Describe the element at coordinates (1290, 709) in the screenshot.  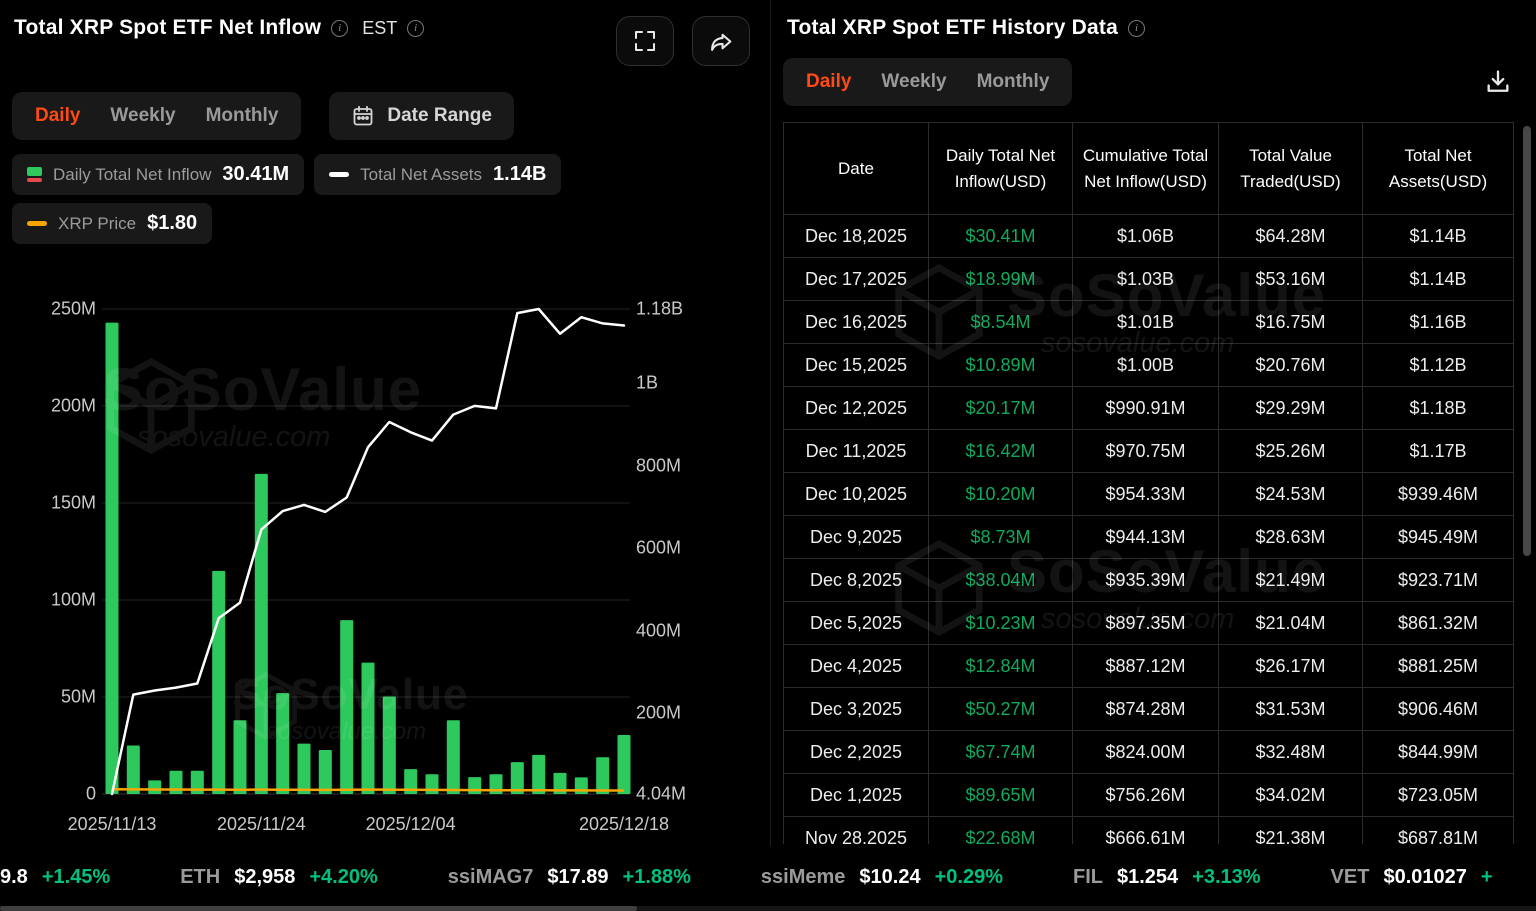
I see `value-cell: $31.53M` at that location.